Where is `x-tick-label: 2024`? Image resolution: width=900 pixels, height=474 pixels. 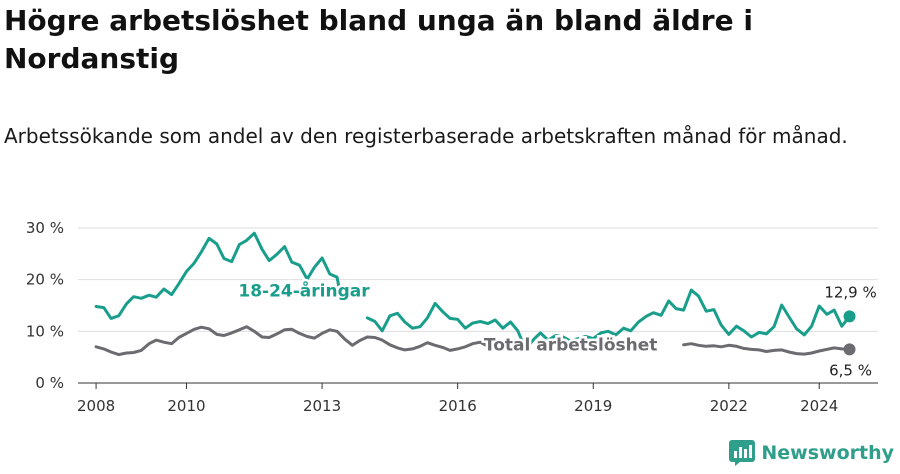 x-tick-label: 2024 is located at coordinates (819, 406).